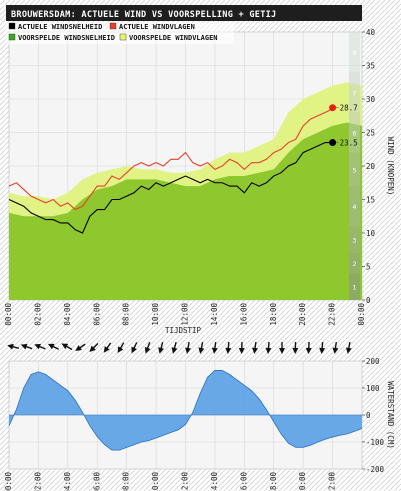  I want to click on tide-x-tick-label: 18:00, so click(273, 481).